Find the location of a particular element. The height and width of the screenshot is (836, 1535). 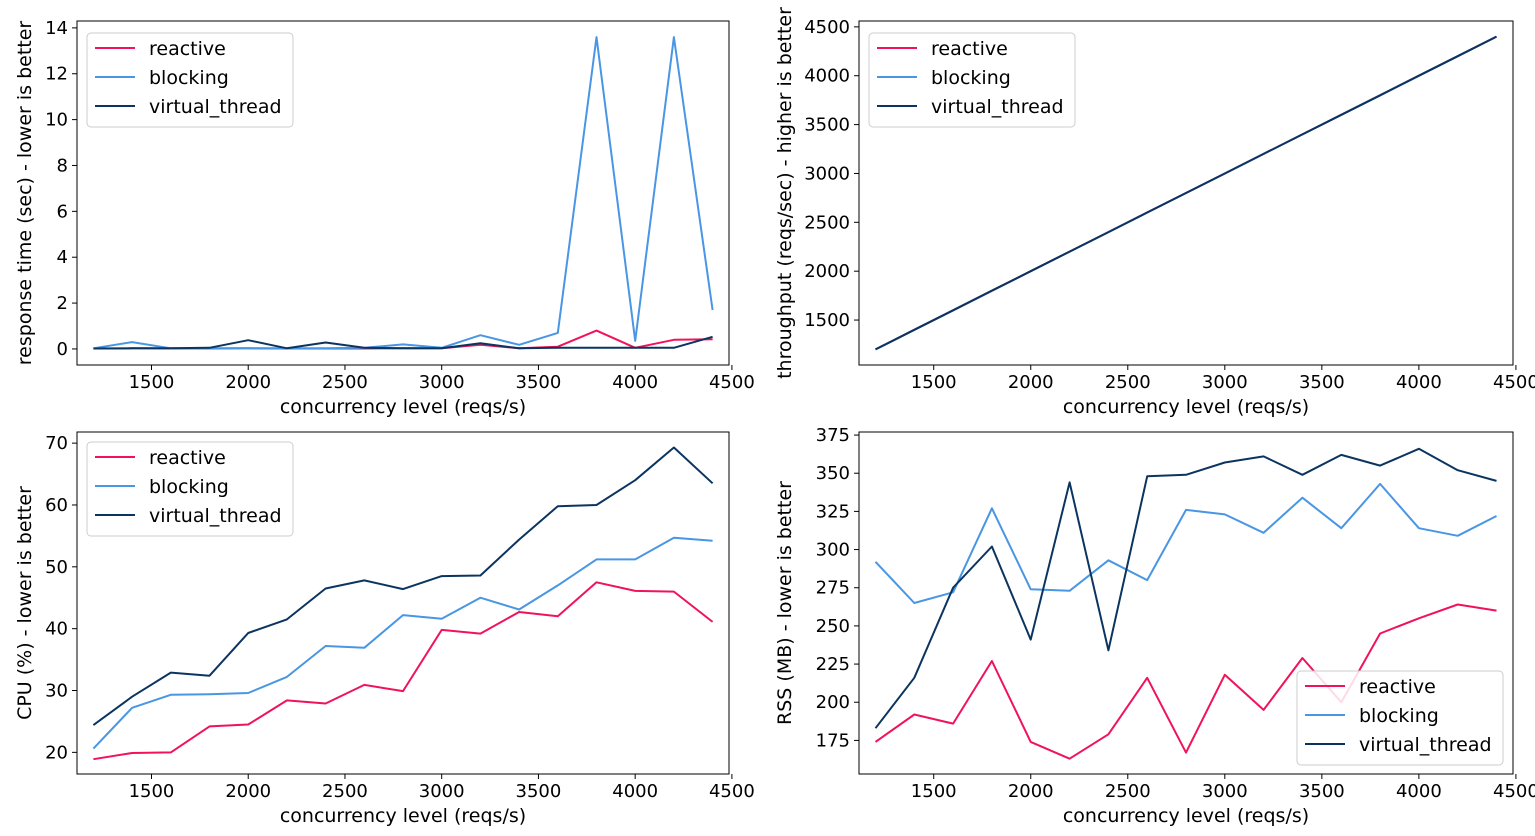

y-tick-label: 0 is located at coordinates (62, 349).